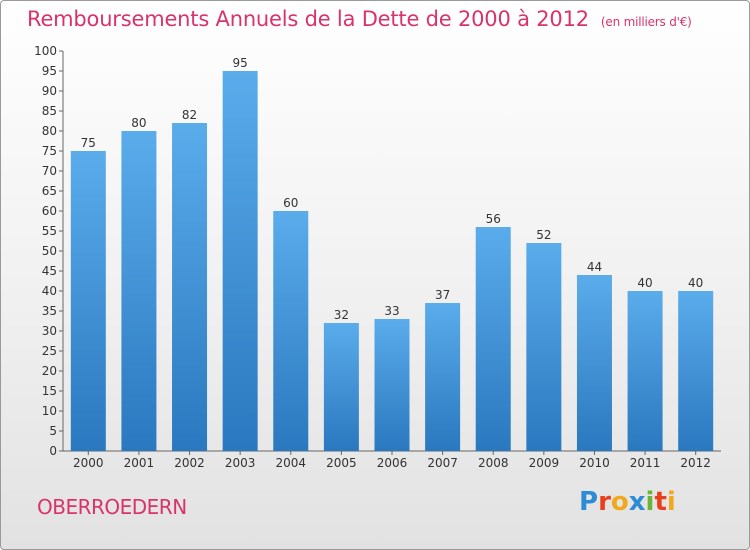 The height and width of the screenshot is (550, 750). I want to click on logo-letter: r, so click(604, 502).